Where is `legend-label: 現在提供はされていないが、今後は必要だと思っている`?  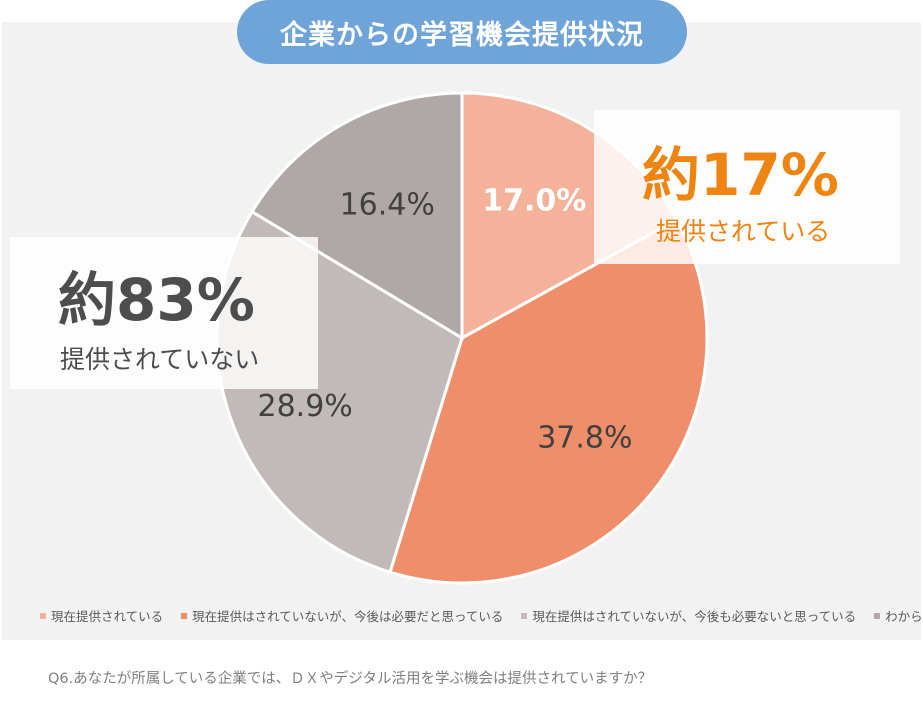
legend-label: 現在提供はされていないが、今後は必要だと思っている is located at coordinates (348, 616).